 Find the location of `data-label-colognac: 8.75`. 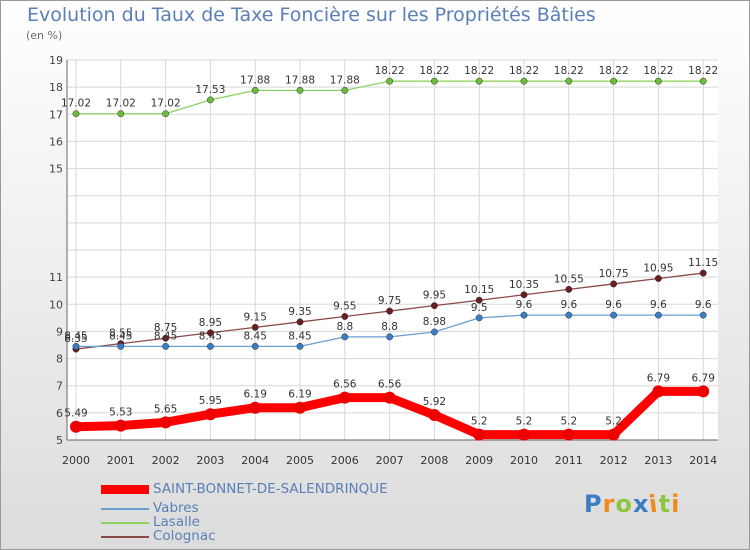

data-label-colognac: 8.75 is located at coordinates (165, 328).